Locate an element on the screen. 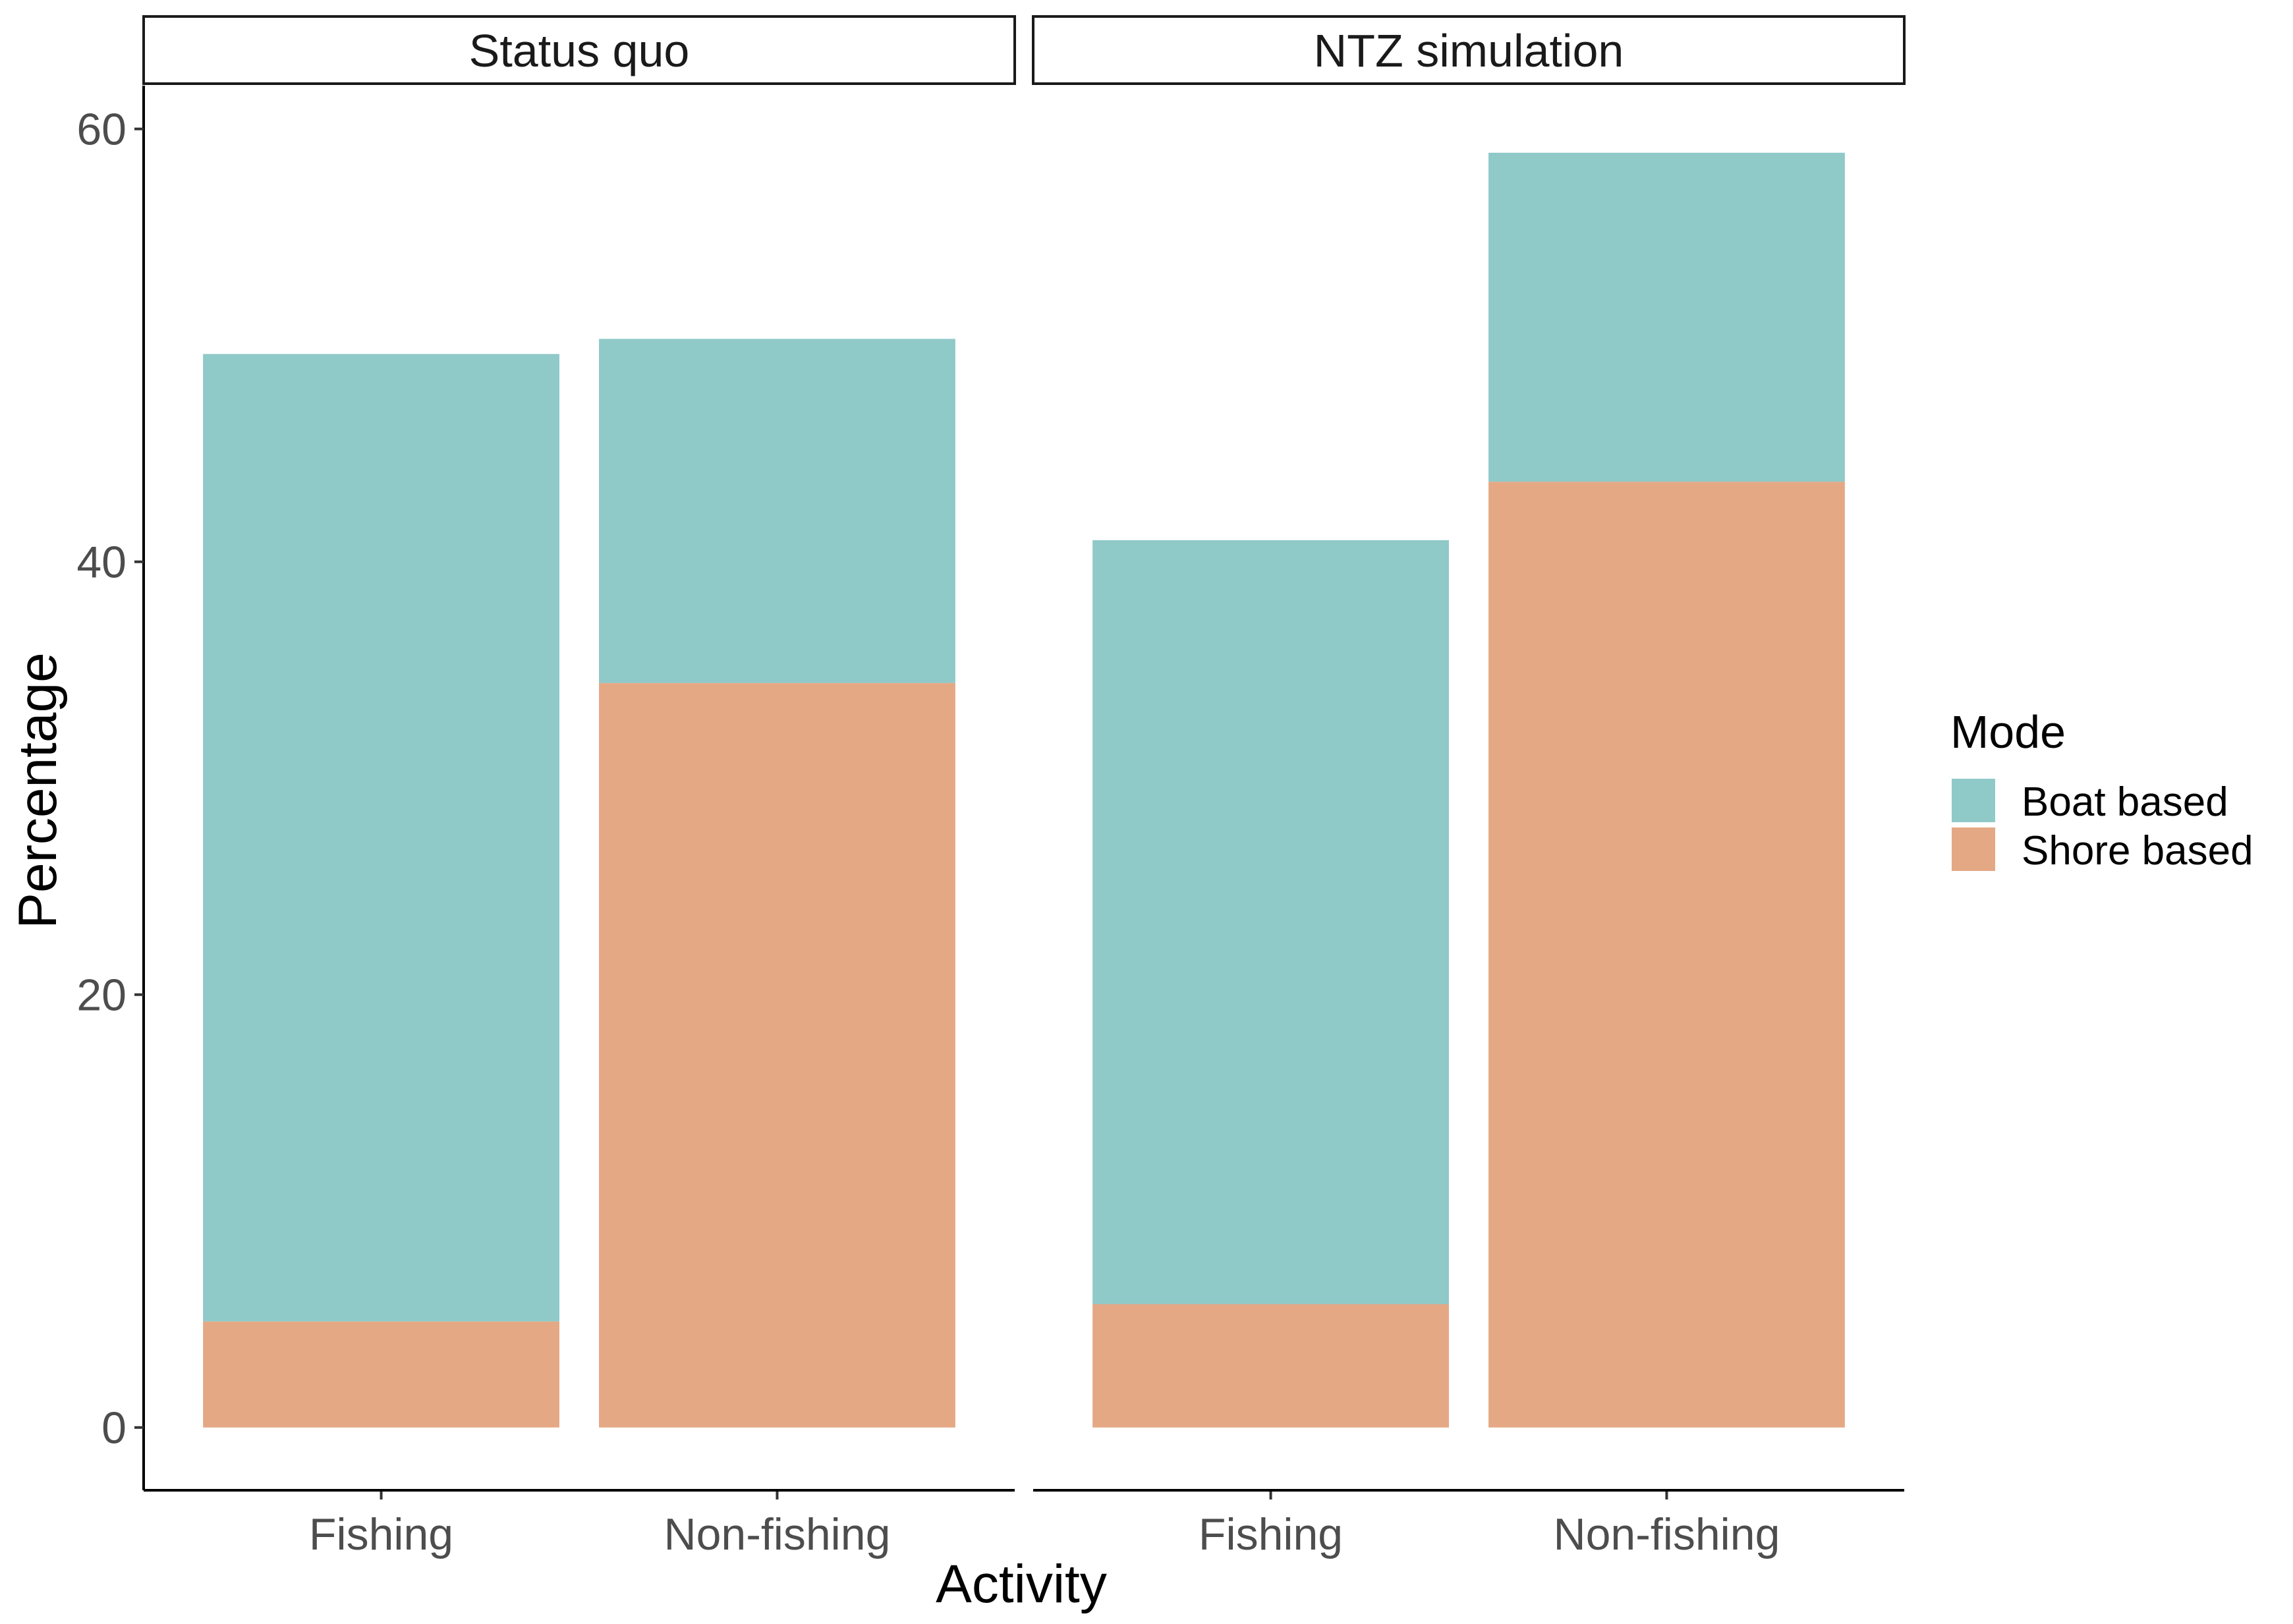  strip-label-status-quo: Status quo is located at coordinates (579, 50).